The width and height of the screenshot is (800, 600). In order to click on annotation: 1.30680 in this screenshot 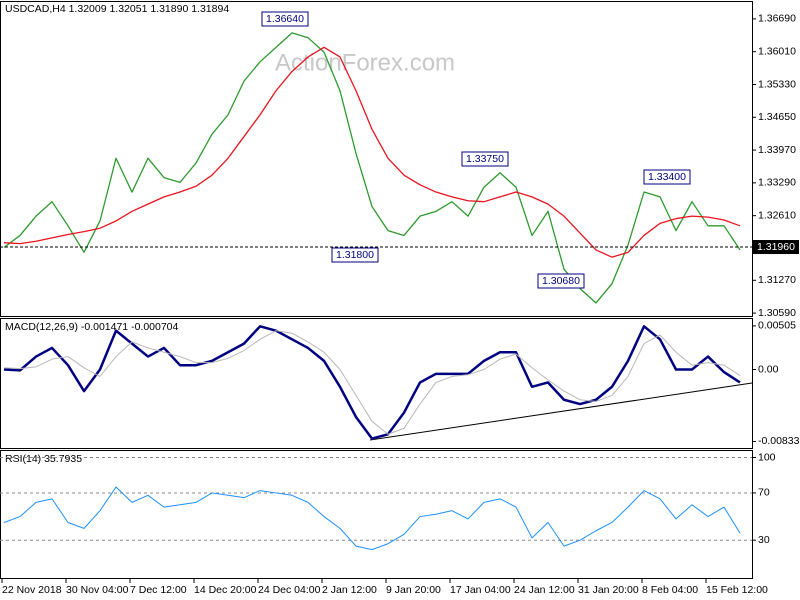, I will do `click(561, 281)`.